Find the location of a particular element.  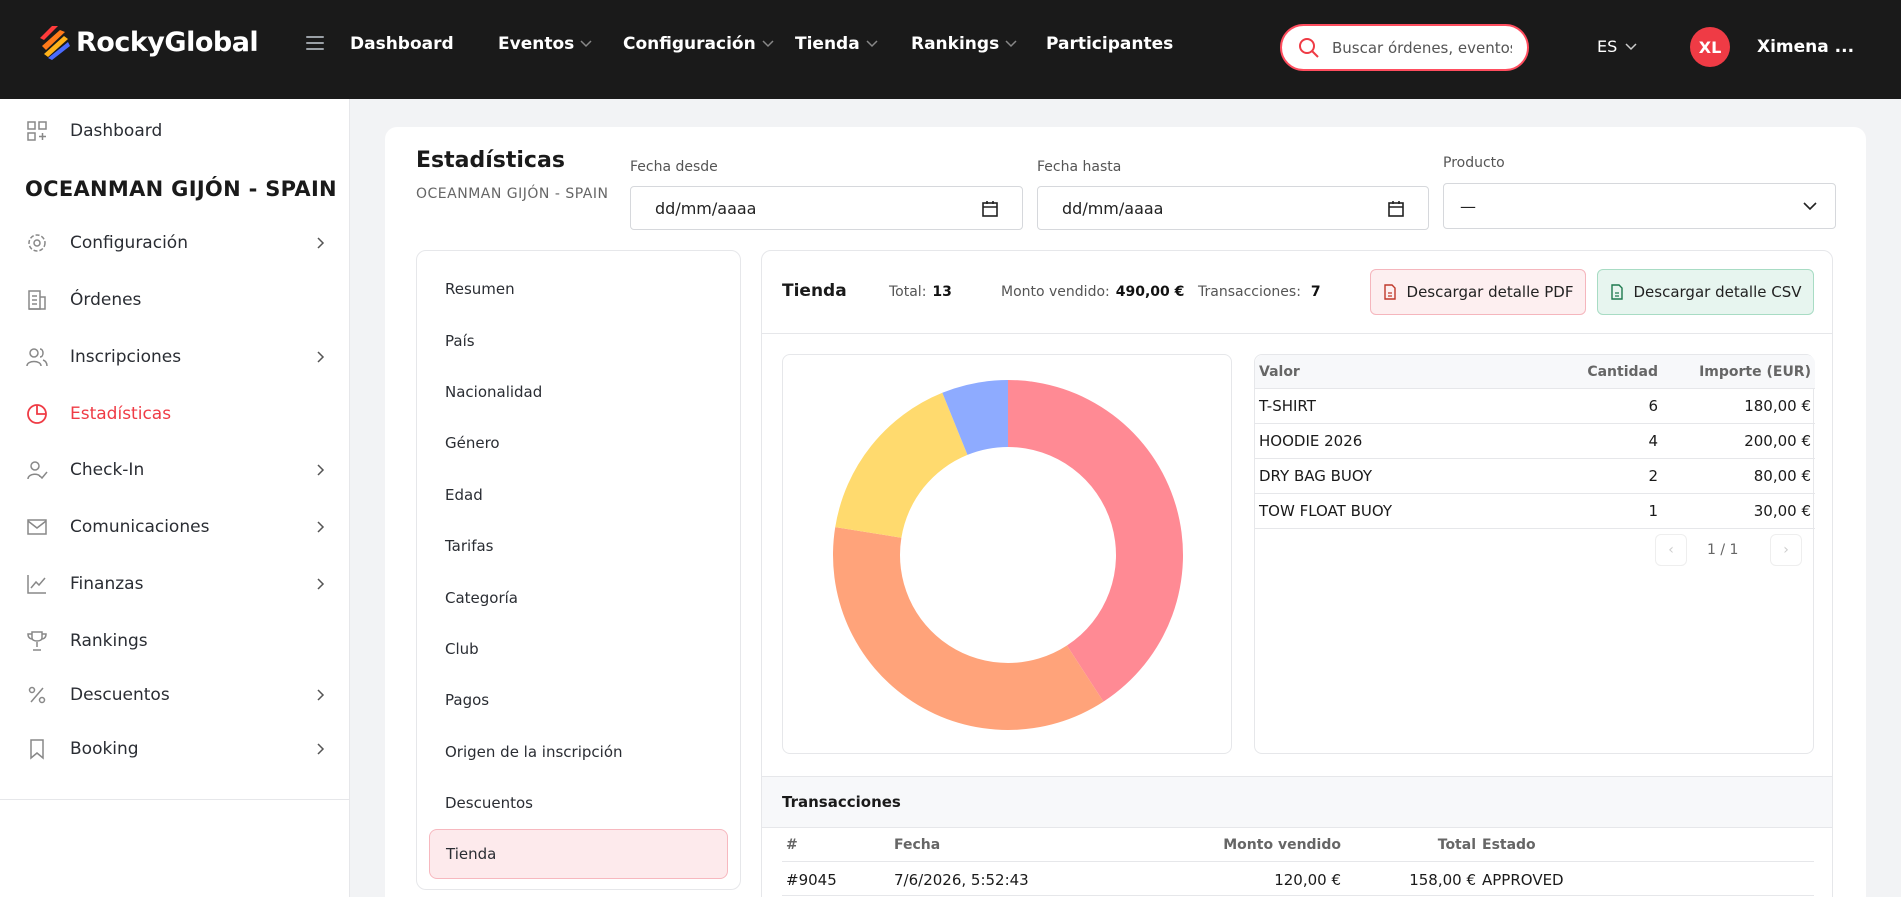

col-total: Total is located at coordinates (1456, 845).